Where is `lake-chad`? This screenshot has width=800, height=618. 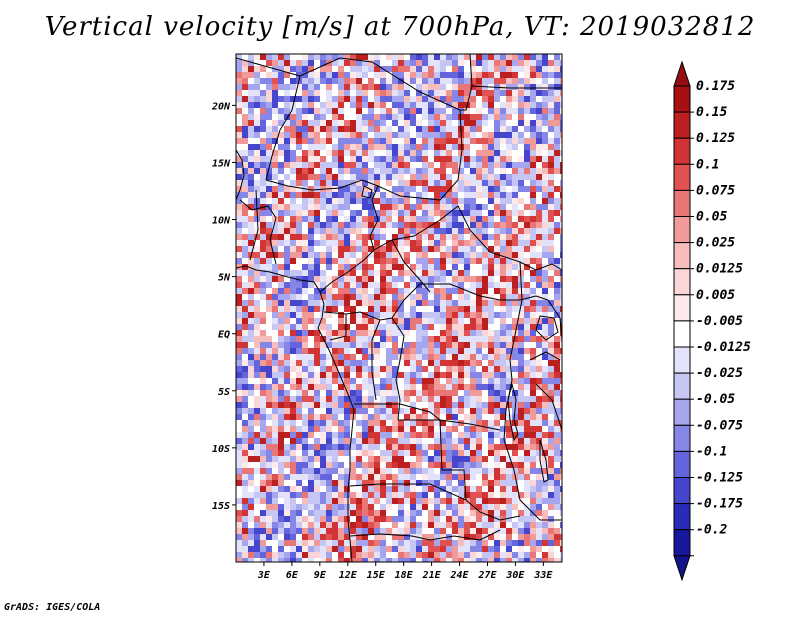
lake-chad is located at coordinates (367, 192).